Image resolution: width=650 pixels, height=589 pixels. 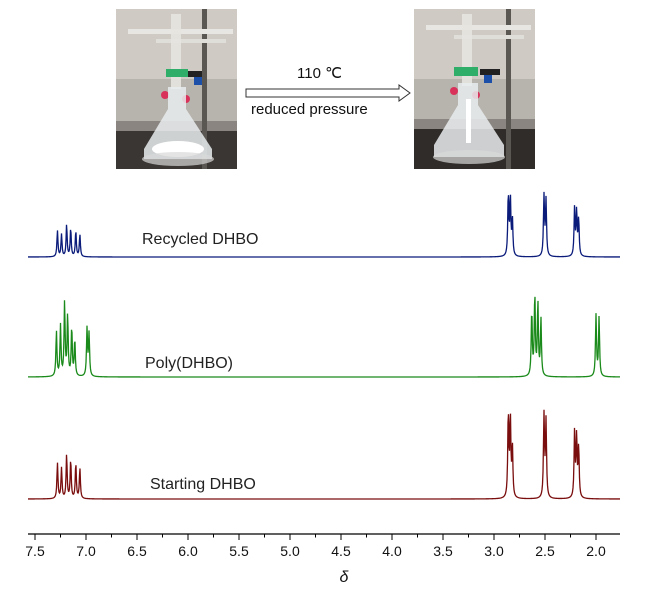 What do you see at coordinates (189, 363) in the screenshot?
I see `series-label: Poly(DHBO)` at bounding box center [189, 363].